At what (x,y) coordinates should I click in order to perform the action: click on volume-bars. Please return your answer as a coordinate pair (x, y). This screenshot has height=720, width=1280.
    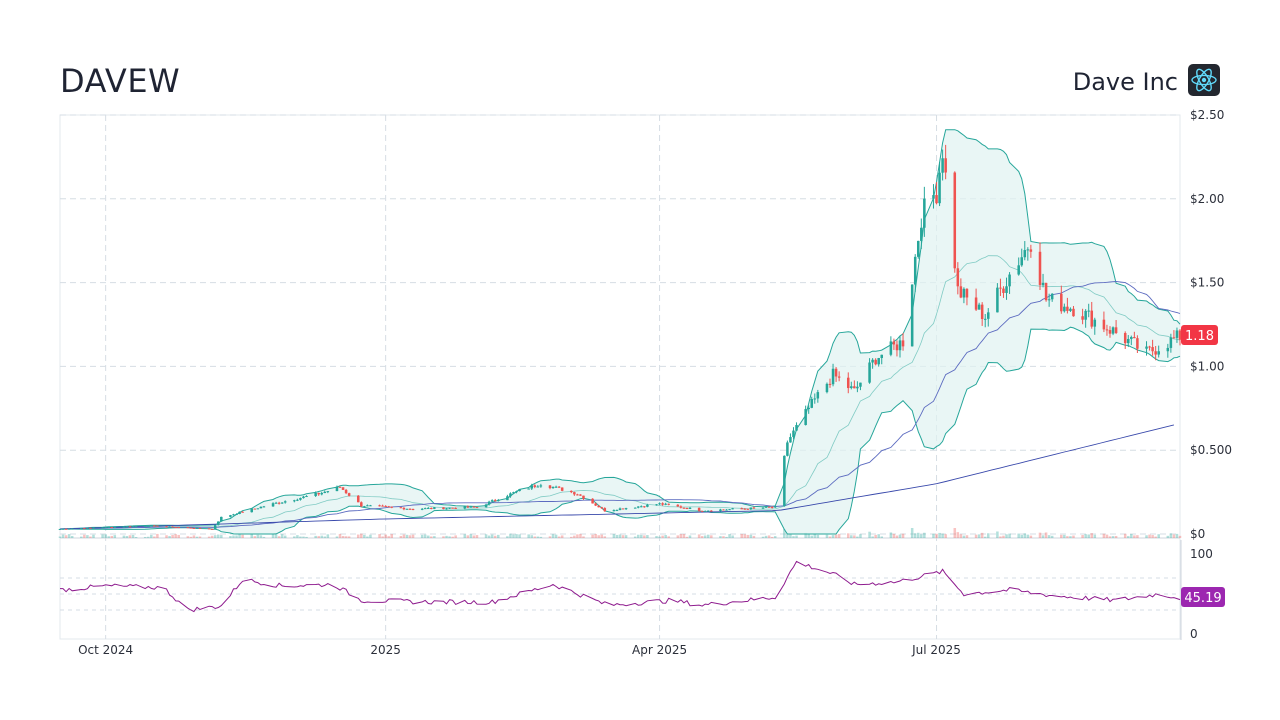
    Looking at the image, I should click on (620, 533).